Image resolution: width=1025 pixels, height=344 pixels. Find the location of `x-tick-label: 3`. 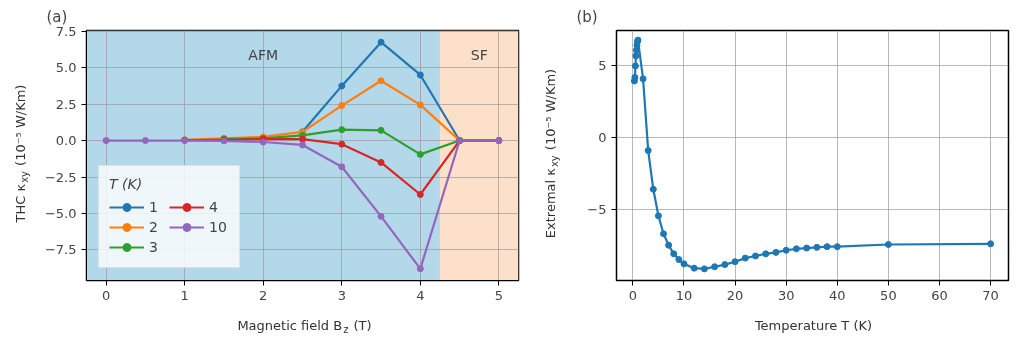

x-tick-label: 3 is located at coordinates (341, 295).